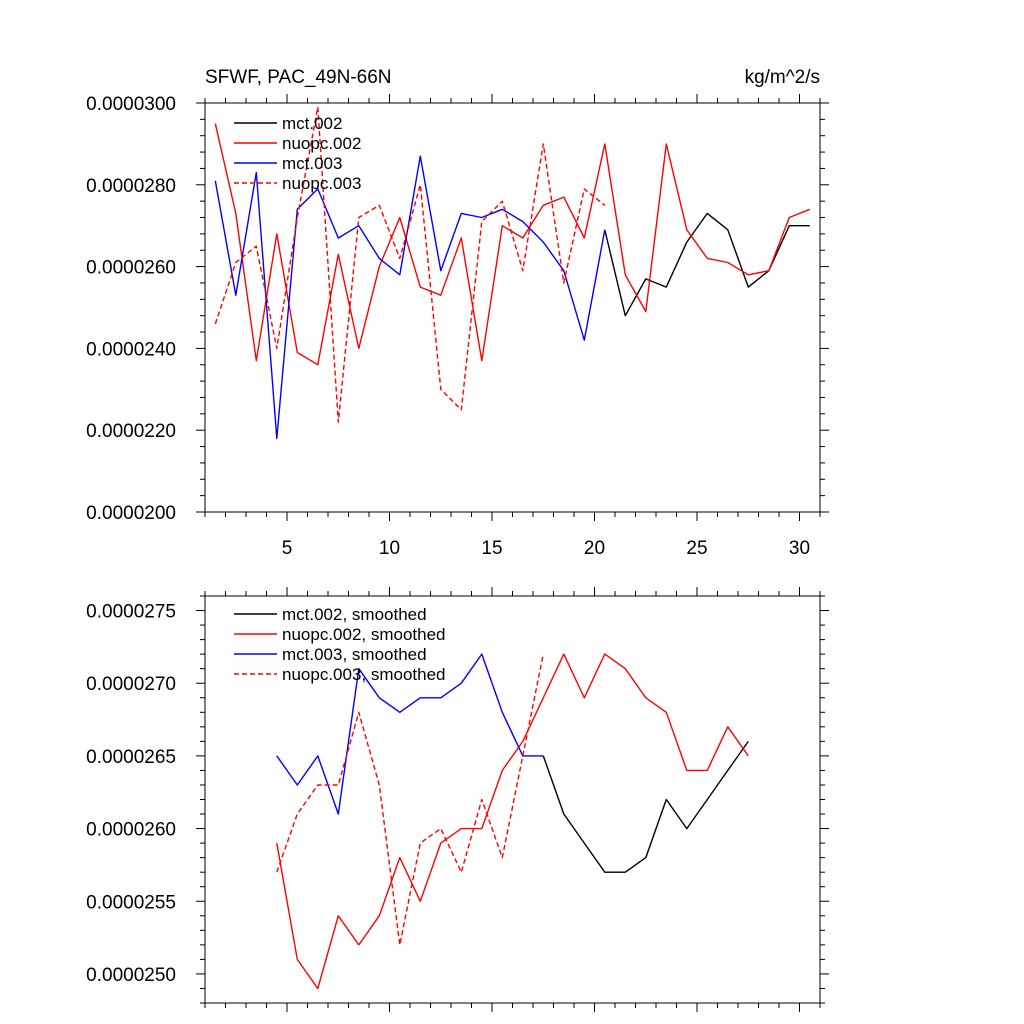  I want to click on x-tick-label: 30, so click(799, 548).